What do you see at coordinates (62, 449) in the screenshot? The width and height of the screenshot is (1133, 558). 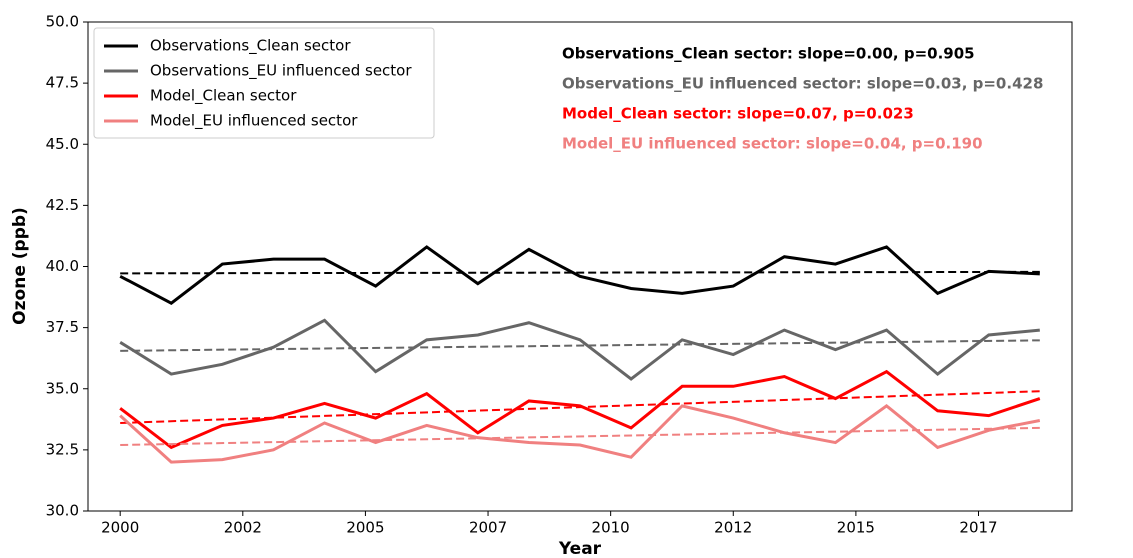 I see `y-tick-label: 32.5` at bounding box center [62, 449].